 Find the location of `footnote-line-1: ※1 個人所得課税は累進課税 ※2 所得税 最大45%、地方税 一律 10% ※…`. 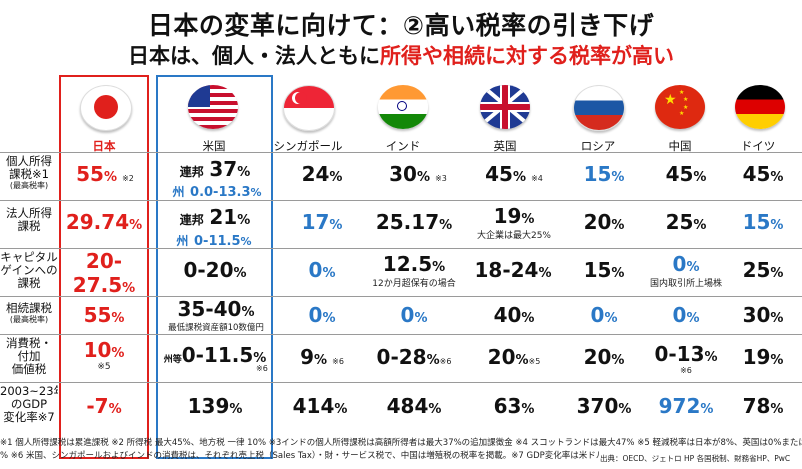

footnote-line-1: ※1 個人所得課税は累進課税 ※2 所得税 最大45%、地方税 一律 10% ※… is located at coordinates (401, 443).